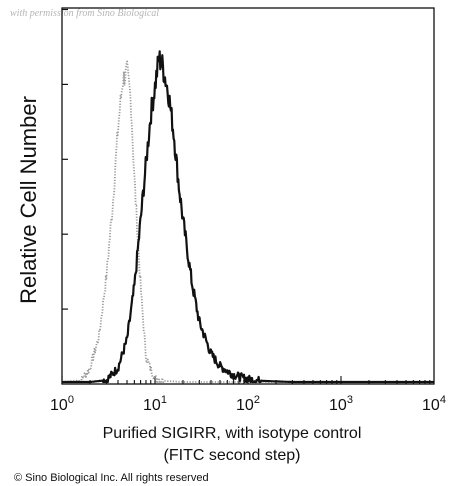  What do you see at coordinates (28, 200) in the screenshot?
I see `y-axis-label: Relative Cell Number` at bounding box center [28, 200].